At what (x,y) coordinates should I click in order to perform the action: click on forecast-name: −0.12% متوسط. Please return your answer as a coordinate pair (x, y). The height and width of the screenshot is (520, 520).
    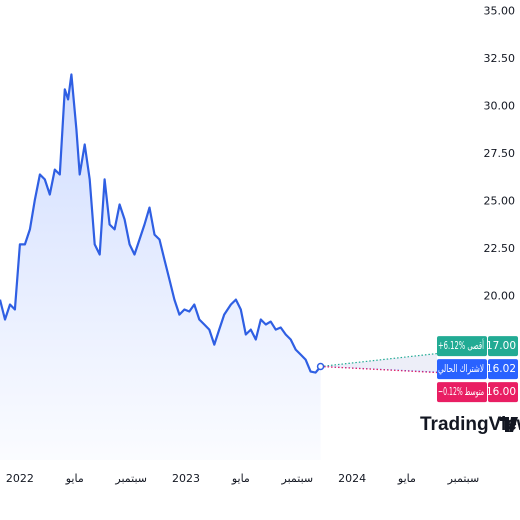
    Looking at the image, I should click on (461, 392).